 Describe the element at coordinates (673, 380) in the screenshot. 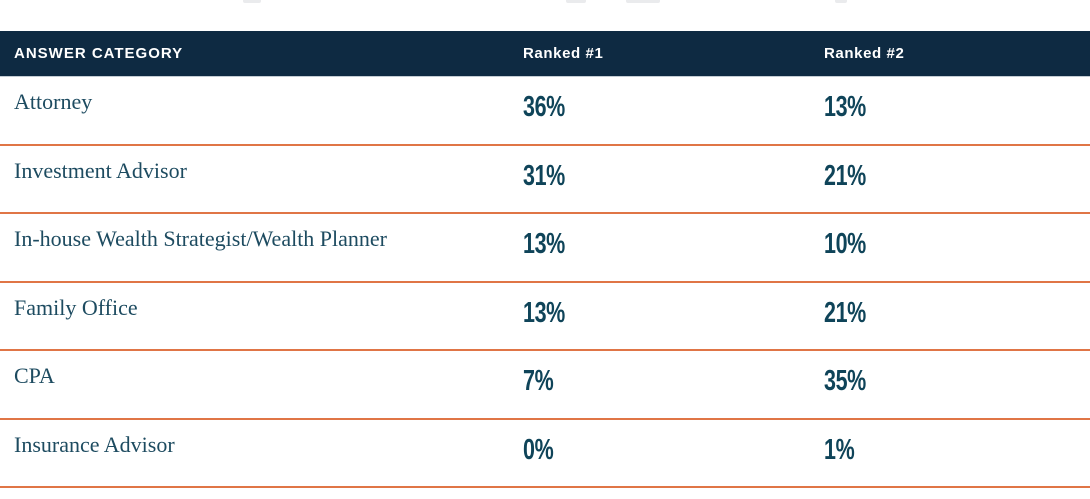

I see `ranked-1-cell: 7%` at that location.